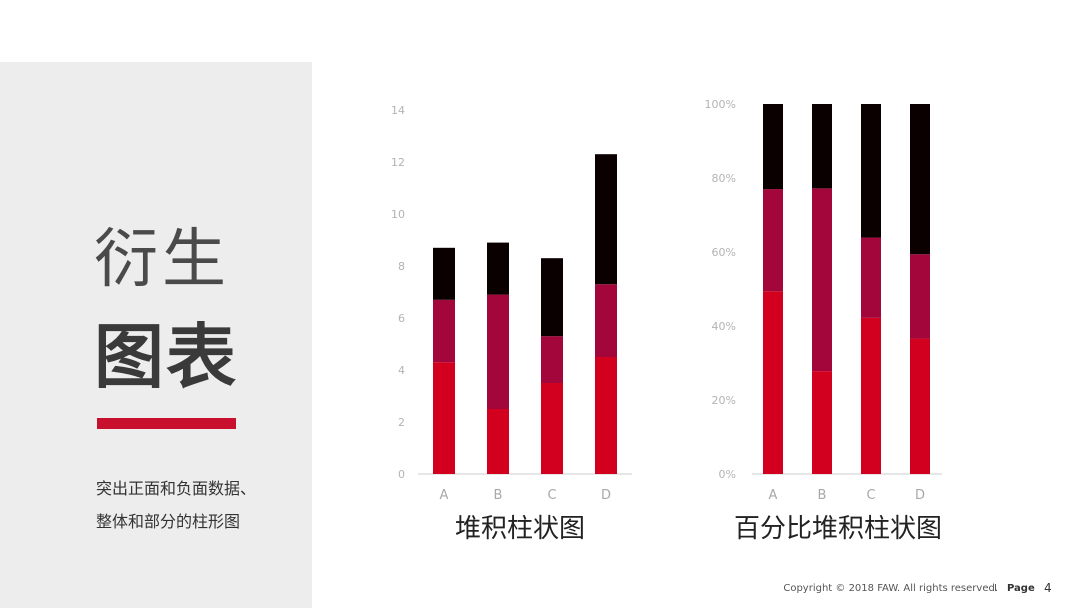 Image resolution: width=1080 pixels, height=608 pixels. What do you see at coordinates (773, 147) in the screenshot?
I see `chart2-bar-A-series3` at bounding box center [773, 147].